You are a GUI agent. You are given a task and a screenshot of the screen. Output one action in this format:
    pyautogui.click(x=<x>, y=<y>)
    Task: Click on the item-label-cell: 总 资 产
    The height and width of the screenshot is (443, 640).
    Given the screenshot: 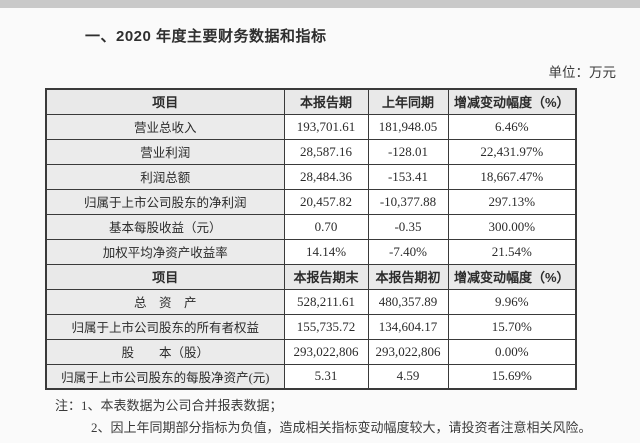 What is the action you would take?
    pyautogui.click(x=165, y=301)
    